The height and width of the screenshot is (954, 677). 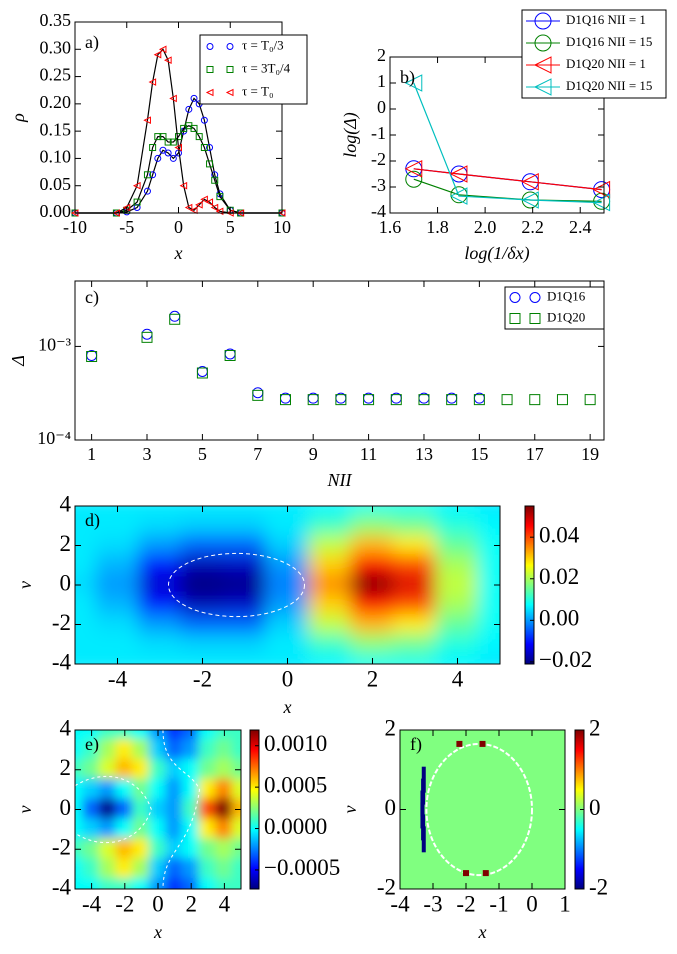 What do you see at coordinates (498, 903) in the screenshot?
I see `x-tick-label: -1` at bounding box center [498, 903].